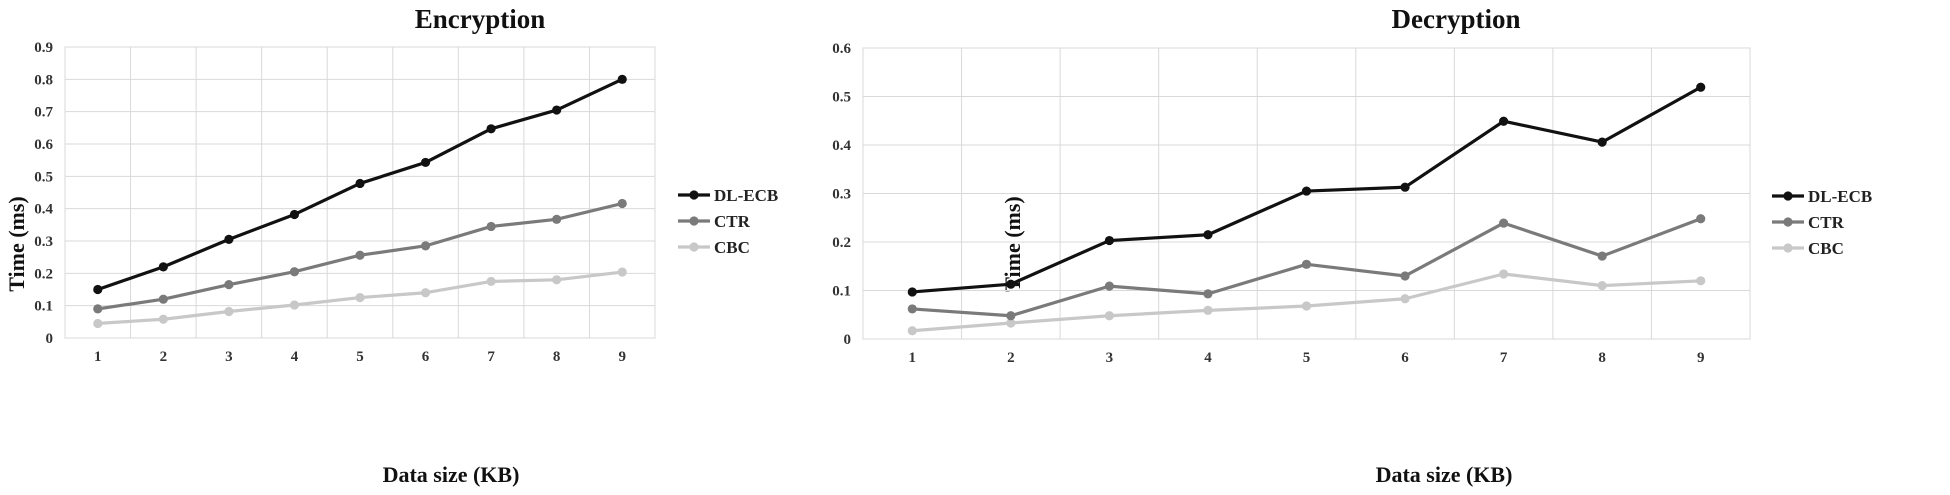 Image resolution: width=1950 pixels, height=495 pixels. What do you see at coordinates (16, 244) in the screenshot?
I see `y-axis-label: Time (ms)` at bounding box center [16, 244].